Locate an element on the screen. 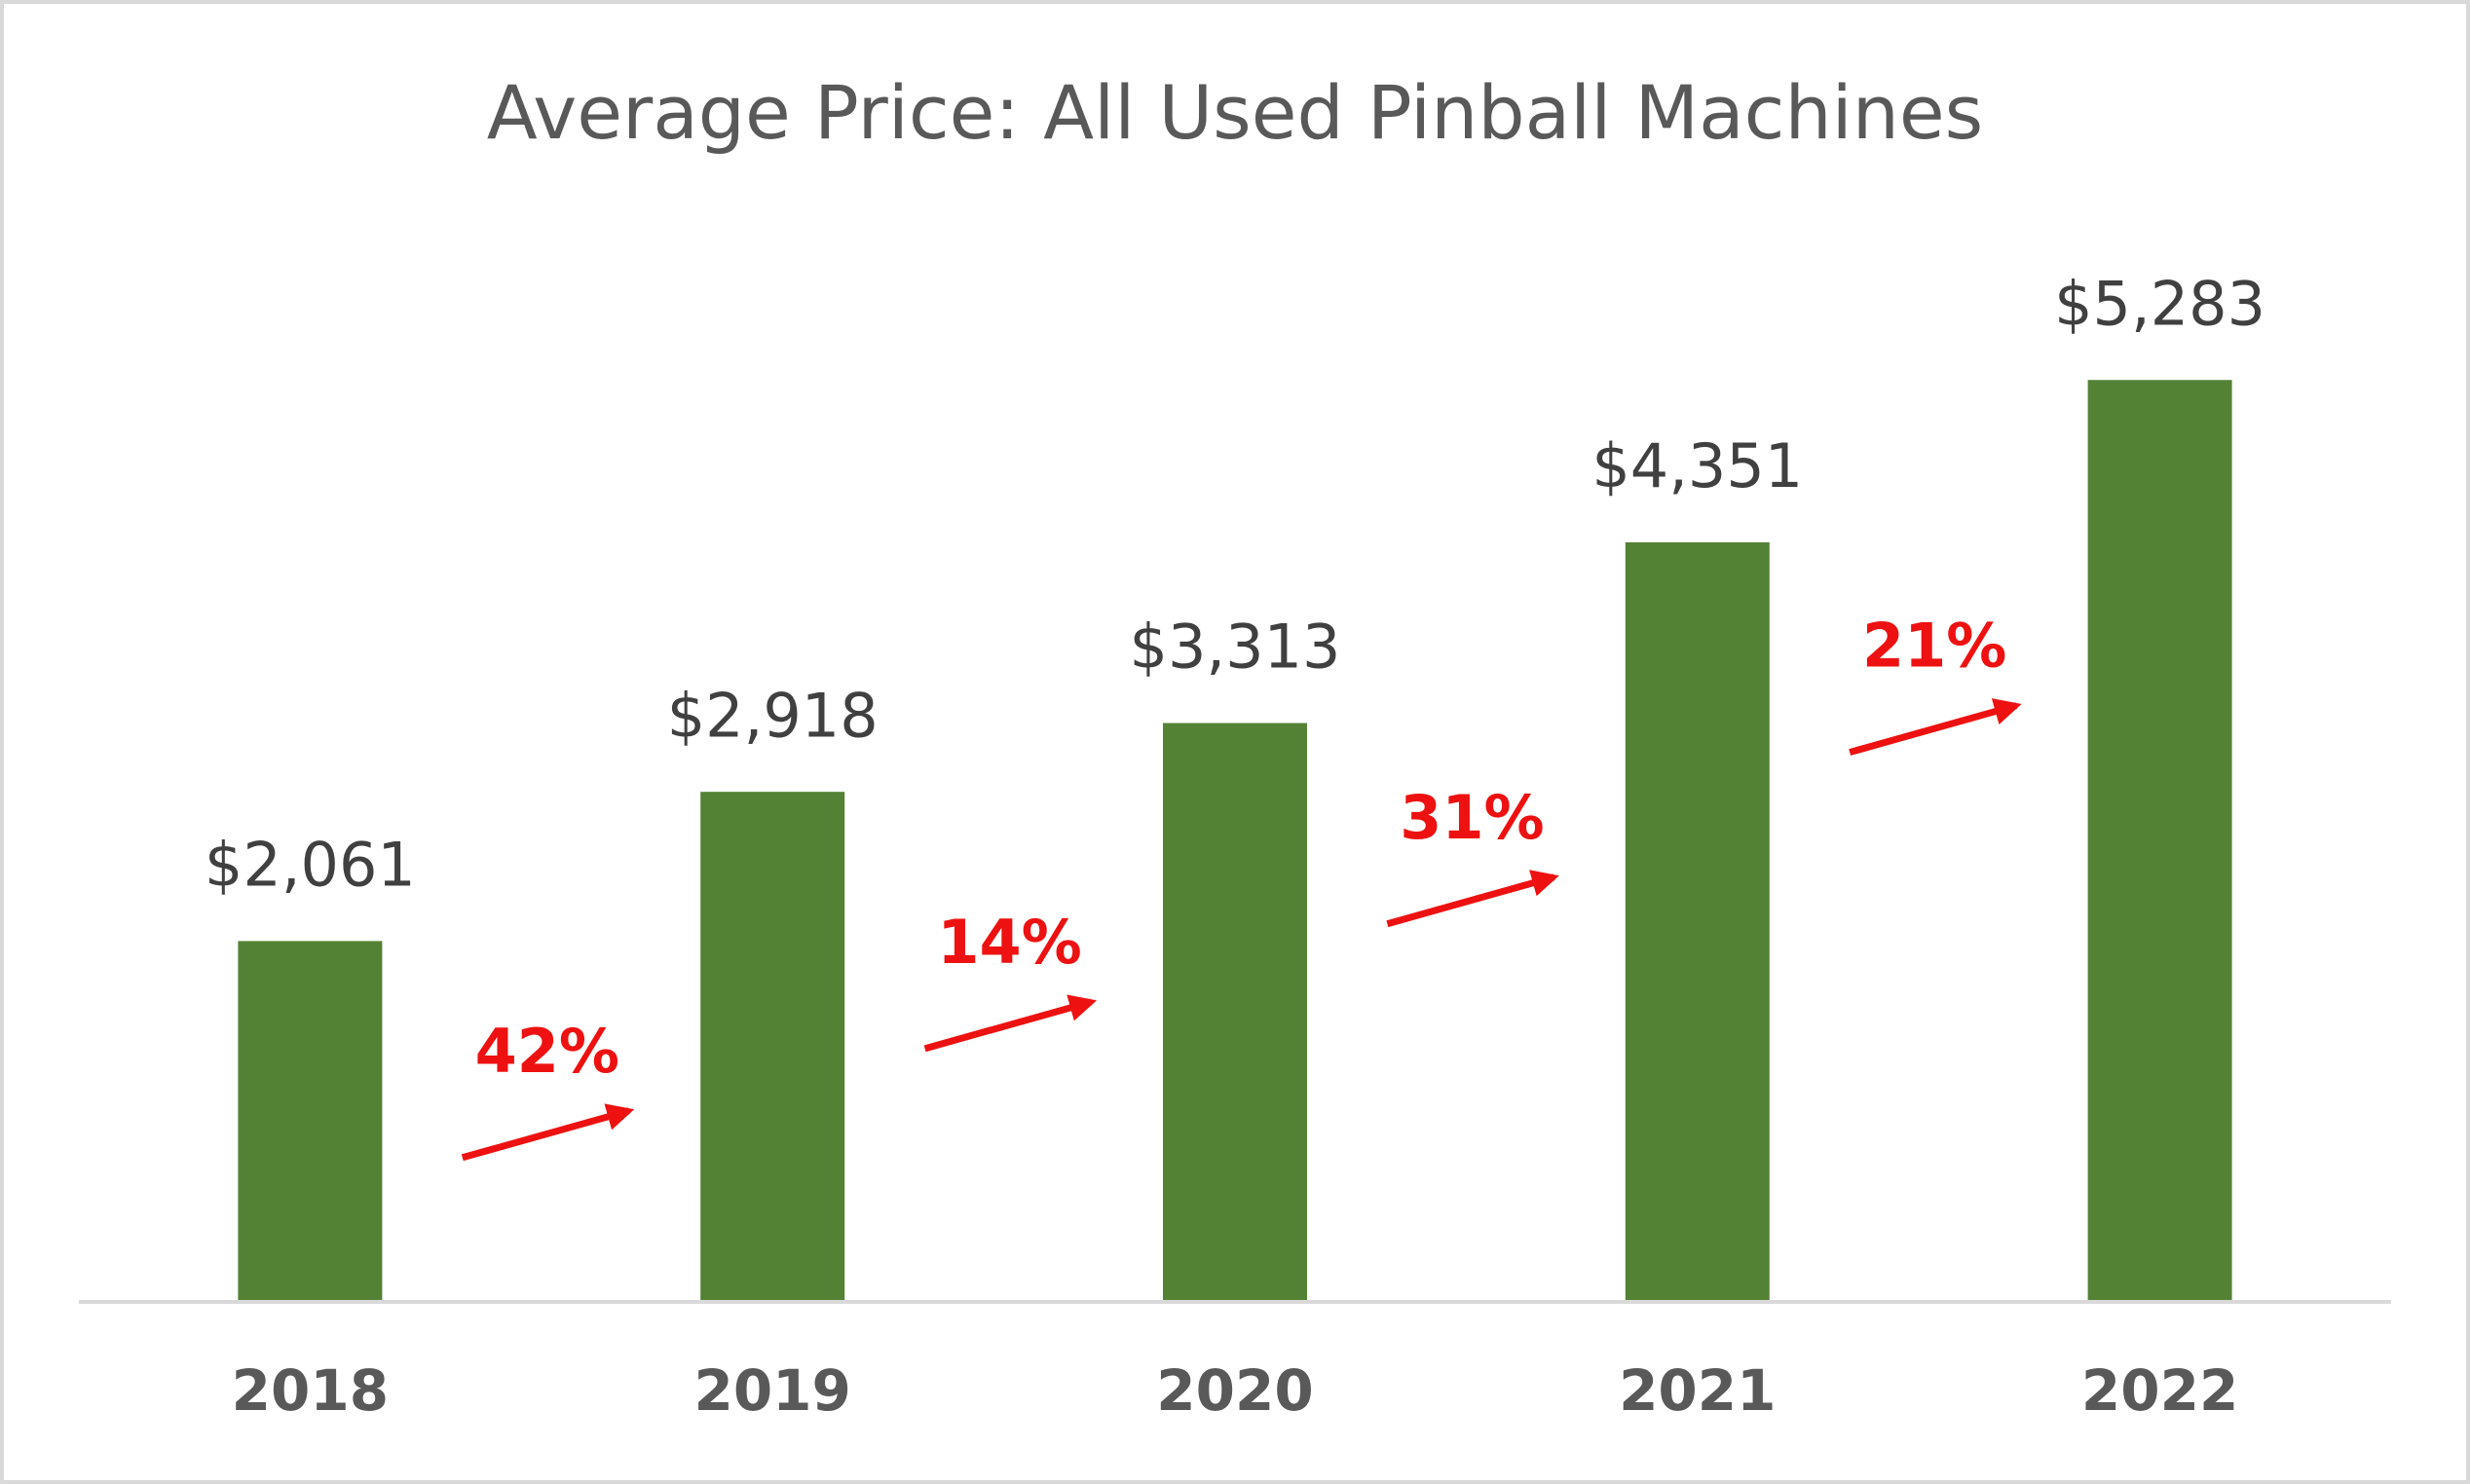 The height and width of the screenshot is (1484, 2470). x-tick-label: 2018 is located at coordinates (310, 1390).